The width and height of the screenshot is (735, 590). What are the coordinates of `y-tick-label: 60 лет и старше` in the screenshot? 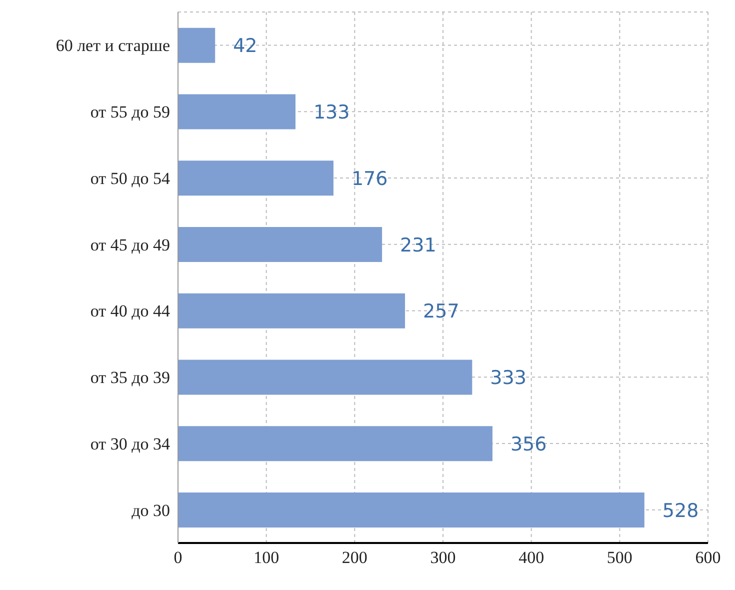 It's located at (113, 46).